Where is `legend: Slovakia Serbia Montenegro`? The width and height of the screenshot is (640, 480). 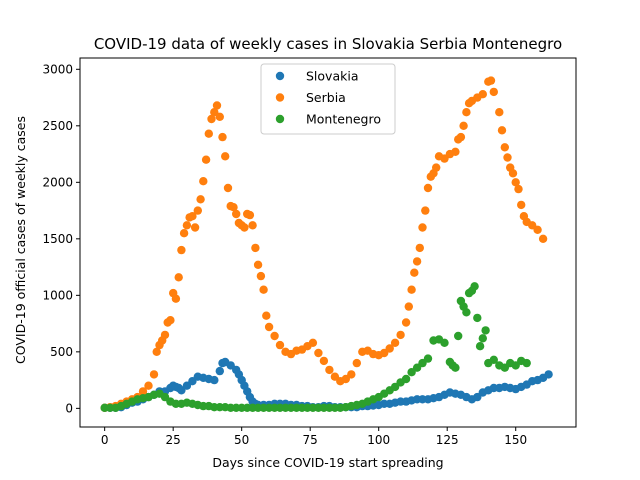 legend: Slovakia Serbia Montenegro is located at coordinates (328, 99).